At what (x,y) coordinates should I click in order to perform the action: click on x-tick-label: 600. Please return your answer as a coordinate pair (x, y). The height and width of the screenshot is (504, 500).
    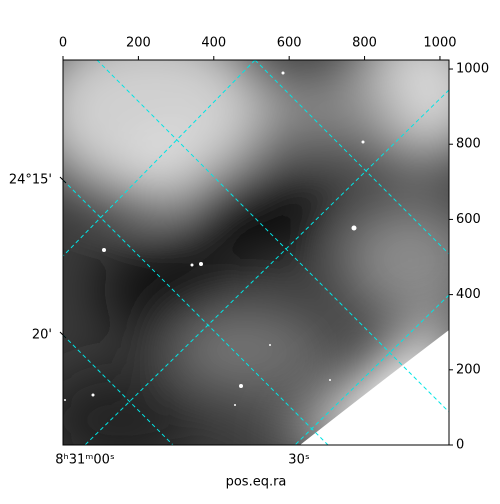
    Looking at the image, I should click on (289, 43).